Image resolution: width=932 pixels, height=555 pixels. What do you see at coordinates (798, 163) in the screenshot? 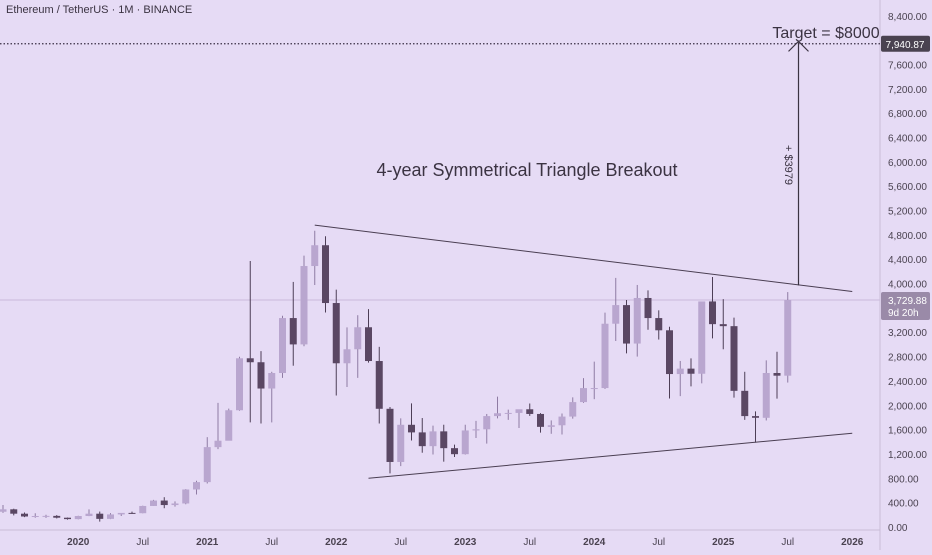
I see `breakout-arrow` at bounding box center [798, 163].